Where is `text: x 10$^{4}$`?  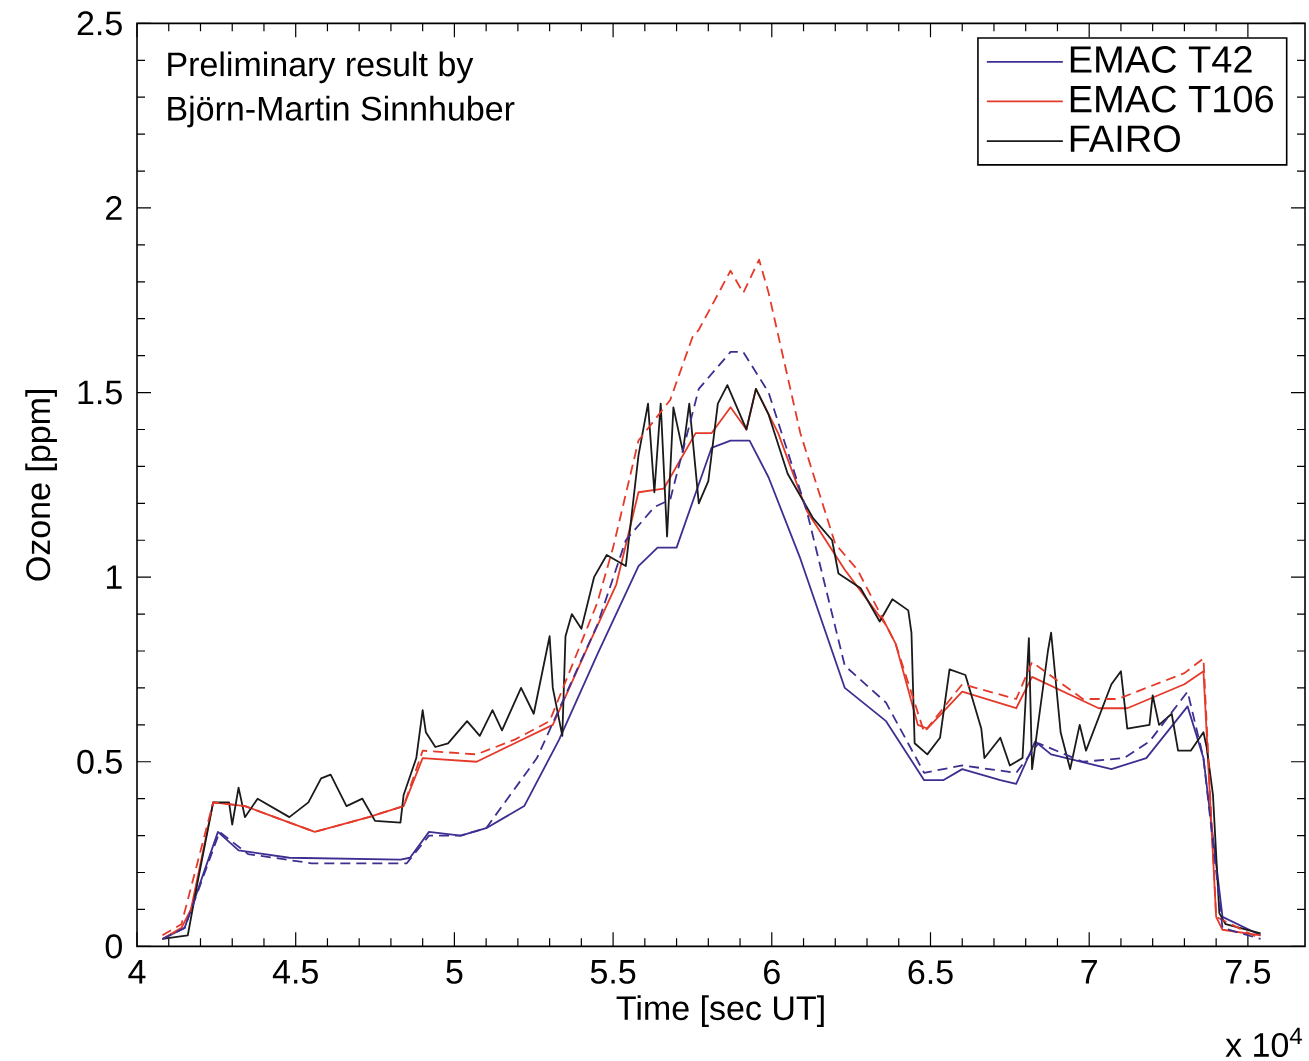
text: x 10$^{4}$ is located at coordinates (1263, 1042).